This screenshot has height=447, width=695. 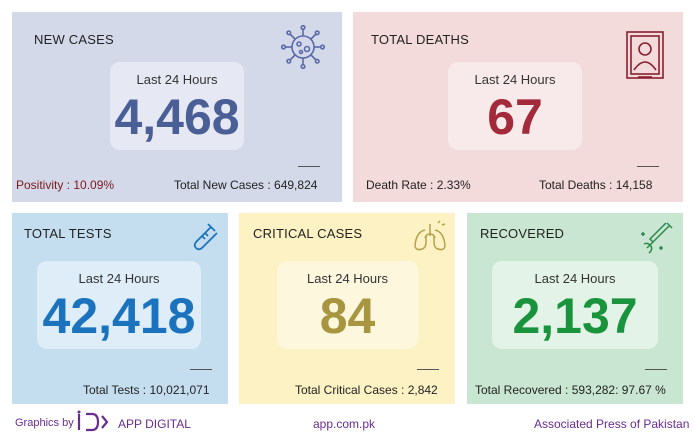 I want to click on total-new-cases: Total New Cases : 649,824, so click(x=246, y=185).